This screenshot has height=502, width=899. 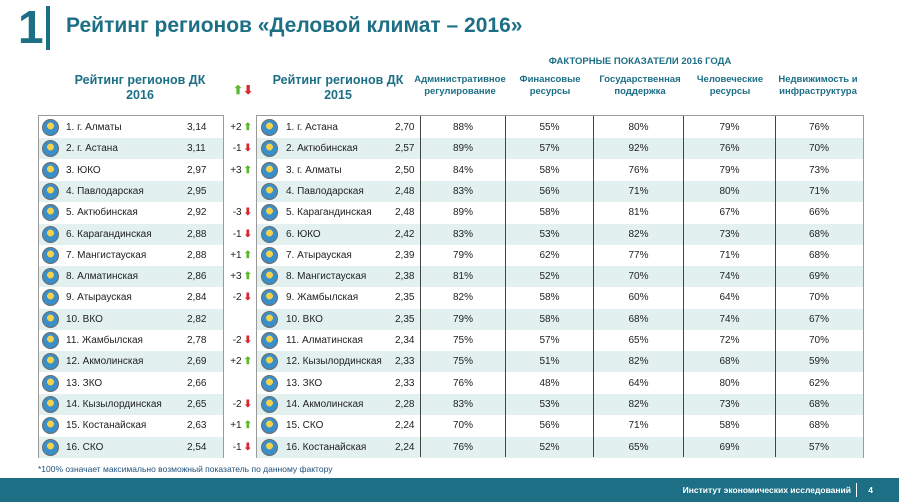 I want to click on finance-value: 55%, so click(x=549, y=127).